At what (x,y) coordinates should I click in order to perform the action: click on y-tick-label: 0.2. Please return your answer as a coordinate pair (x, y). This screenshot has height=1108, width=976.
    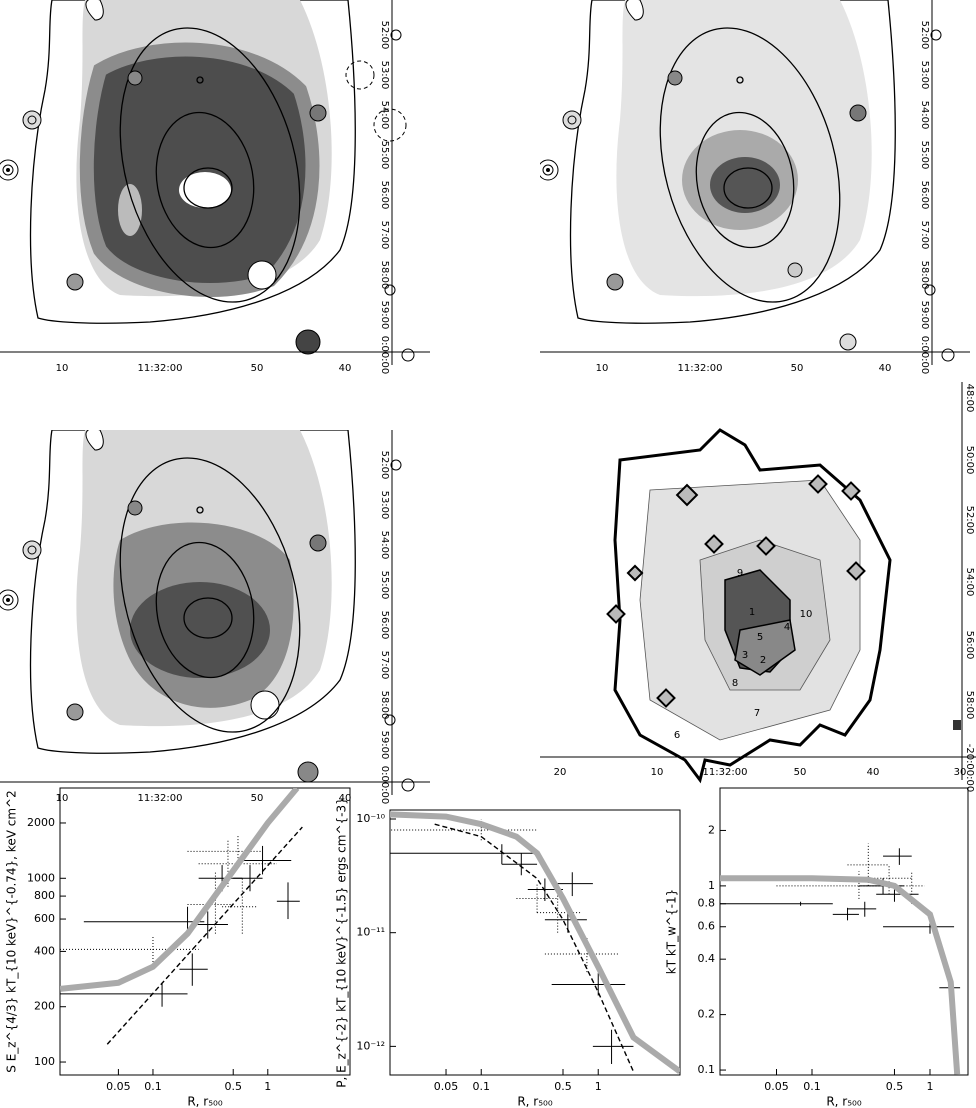
    Looking at the image, I should click on (707, 1014).